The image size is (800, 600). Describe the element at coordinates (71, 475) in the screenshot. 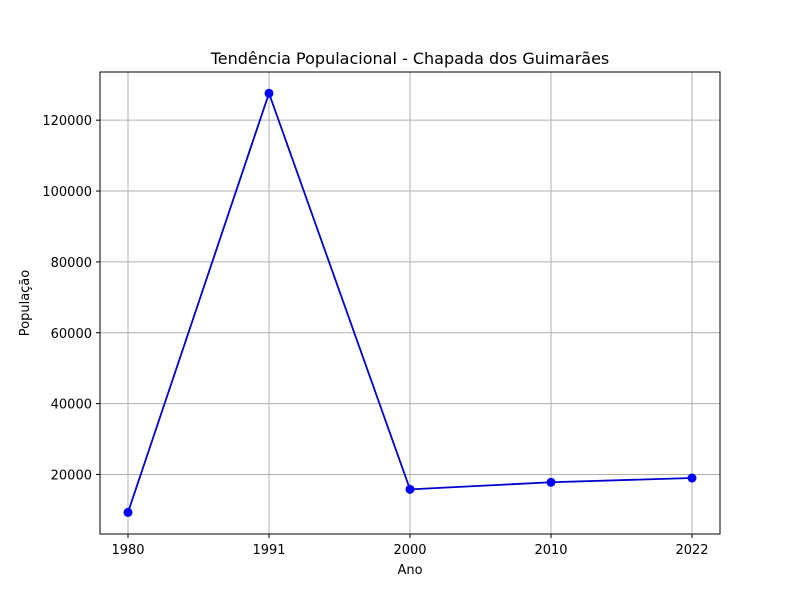

I see `y-tick-label: 20000` at that location.